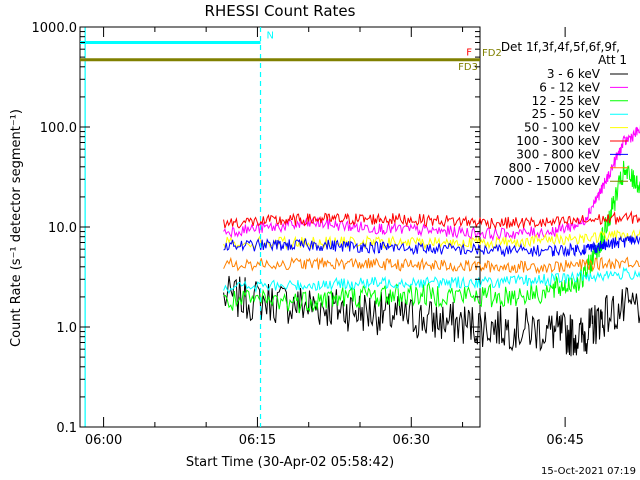 Image resolution: width=640 pixels, height=480 pixels. What do you see at coordinates (562, 128) in the screenshot?
I see `legend-entry: 50 - 100 keV` at bounding box center [562, 128].